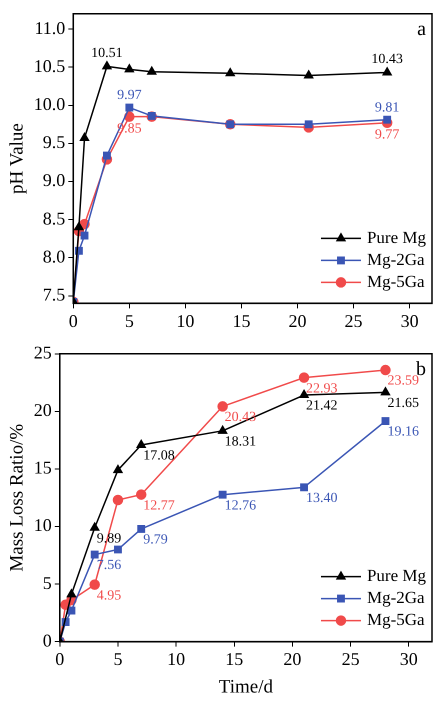 The width and height of the screenshot is (438, 705). Describe the element at coordinates (403, 432) in the screenshot. I see `data-label: 19.16` at that location.